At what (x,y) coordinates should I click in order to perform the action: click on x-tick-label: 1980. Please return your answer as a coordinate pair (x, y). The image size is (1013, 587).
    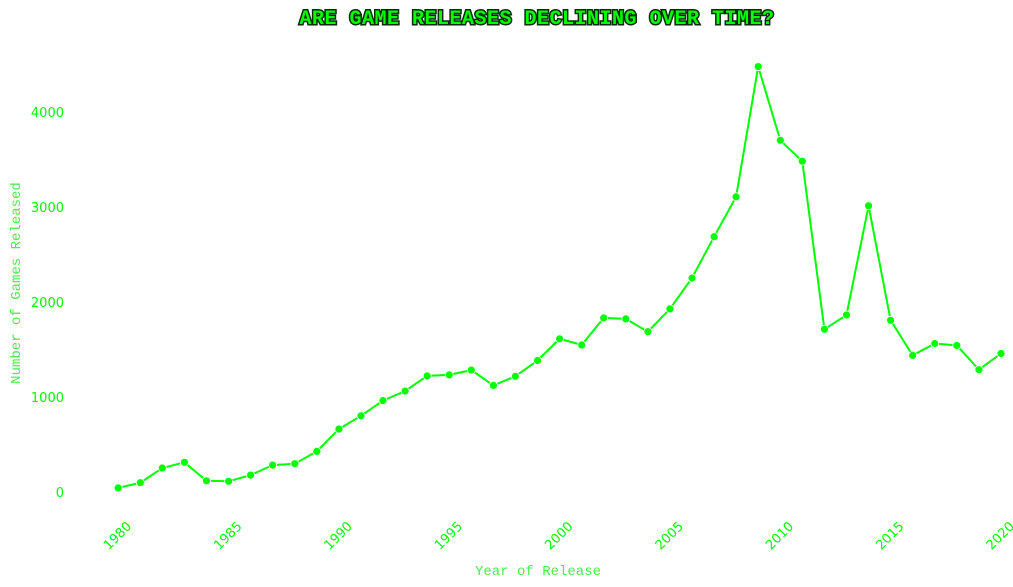
    Looking at the image, I should click on (118, 536).